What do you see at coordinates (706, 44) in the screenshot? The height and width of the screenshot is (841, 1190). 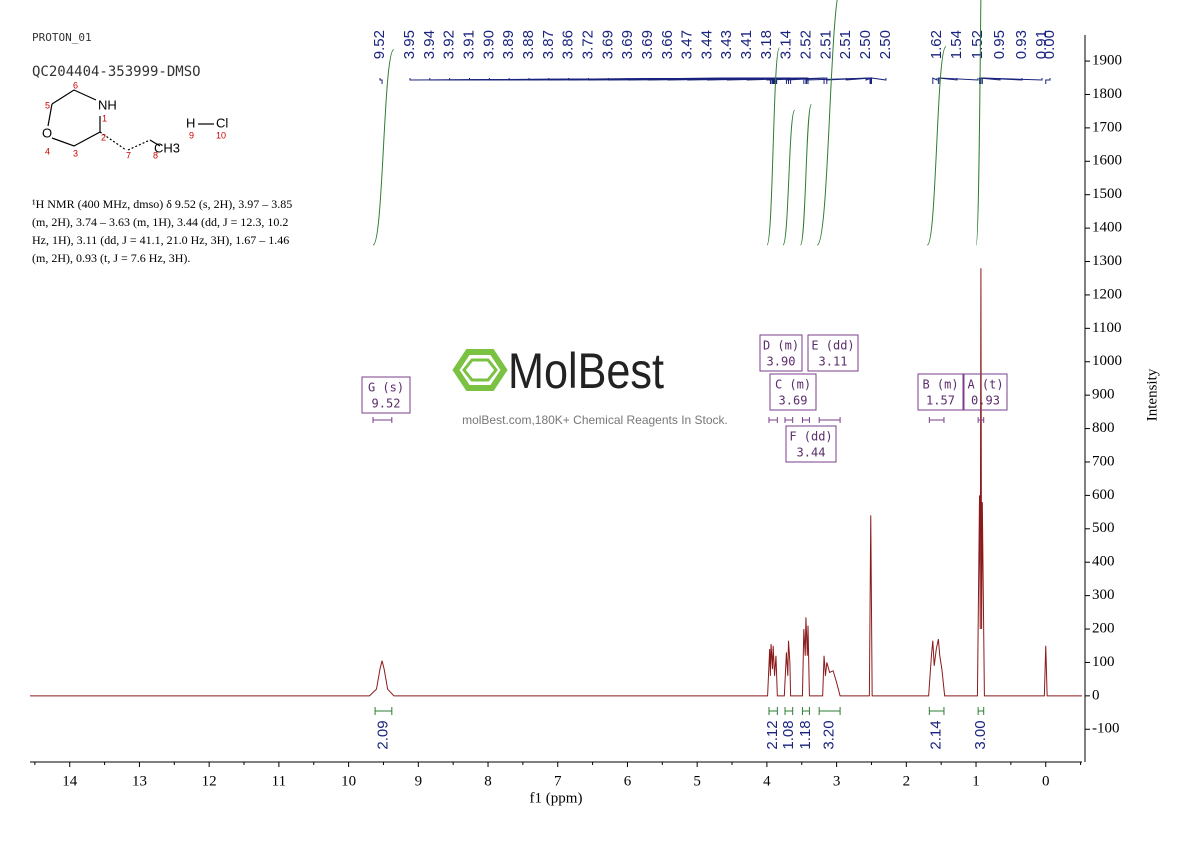 I see `peak-label: 3.44` at bounding box center [706, 44].